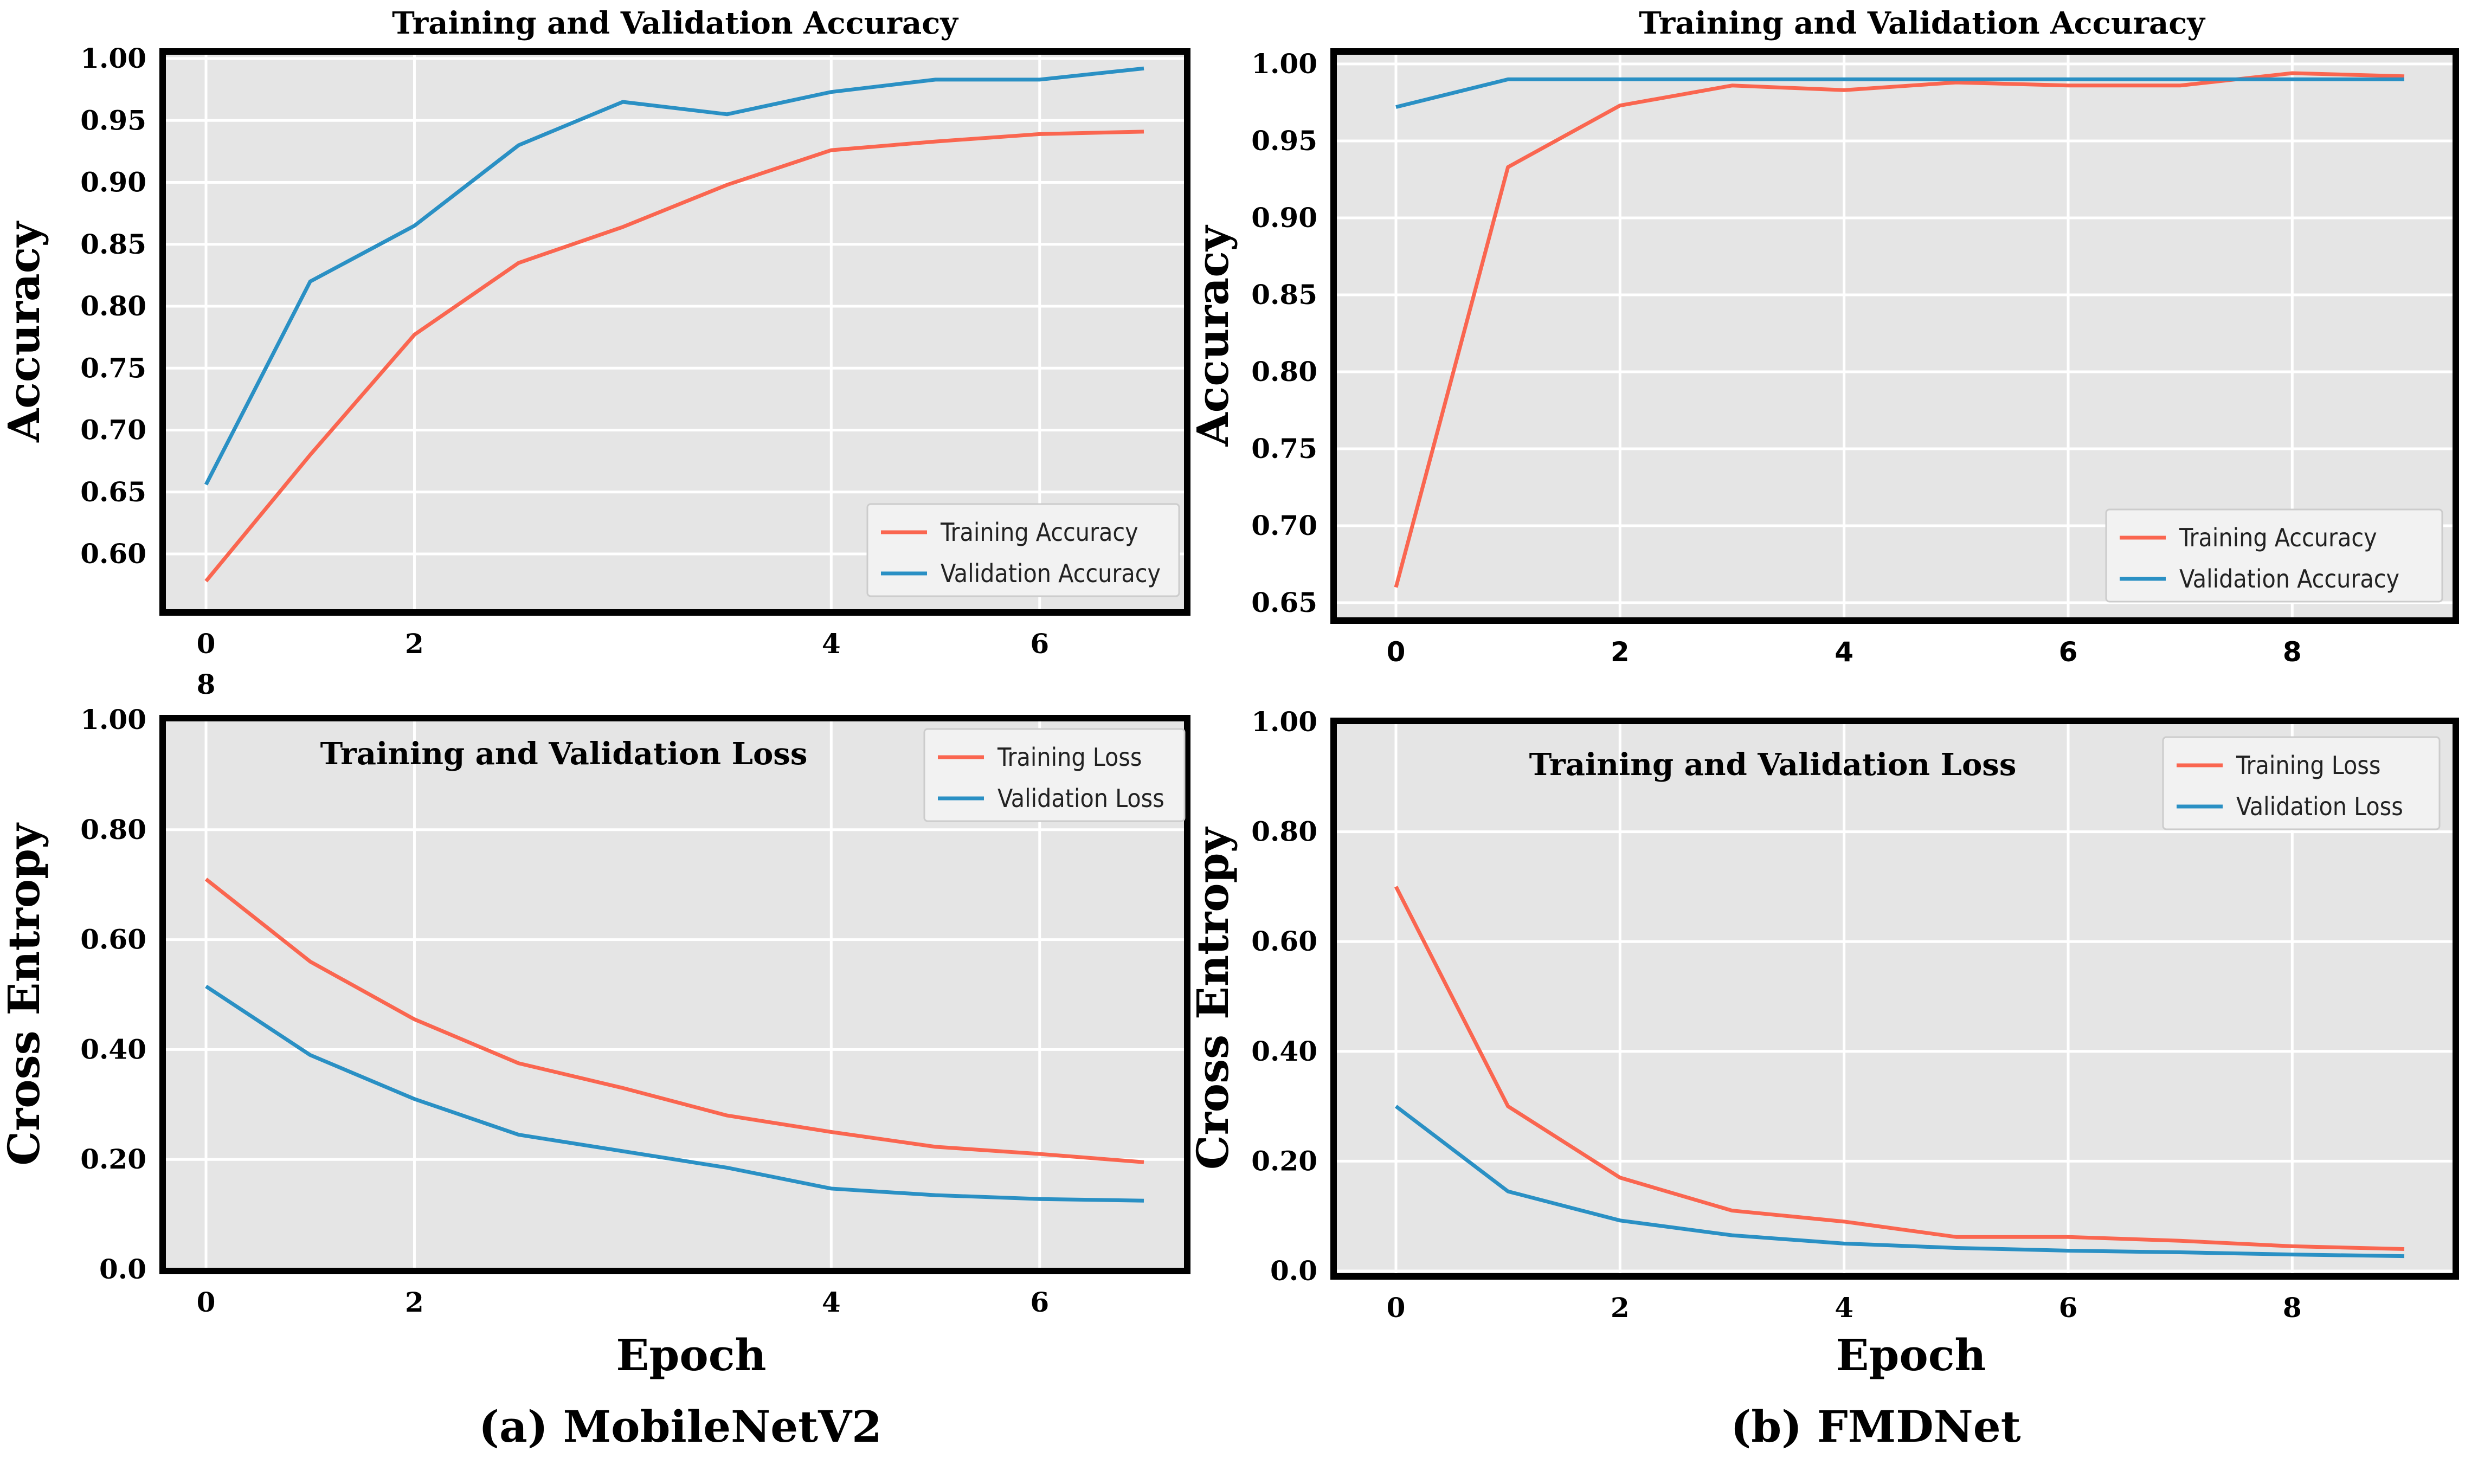 Image resolution: width=2465 pixels, height=1484 pixels. Describe the element at coordinates (1875, 1426) in the screenshot. I see `caption-b: (b) FMDNet` at that location.